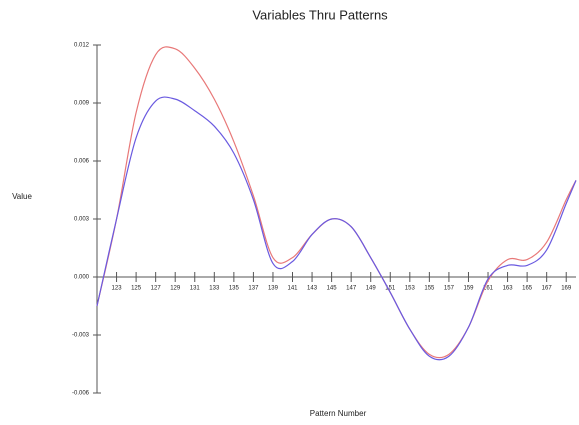 The height and width of the screenshot is (425, 579). I want to click on x-tick-label: 137, so click(253, 289).